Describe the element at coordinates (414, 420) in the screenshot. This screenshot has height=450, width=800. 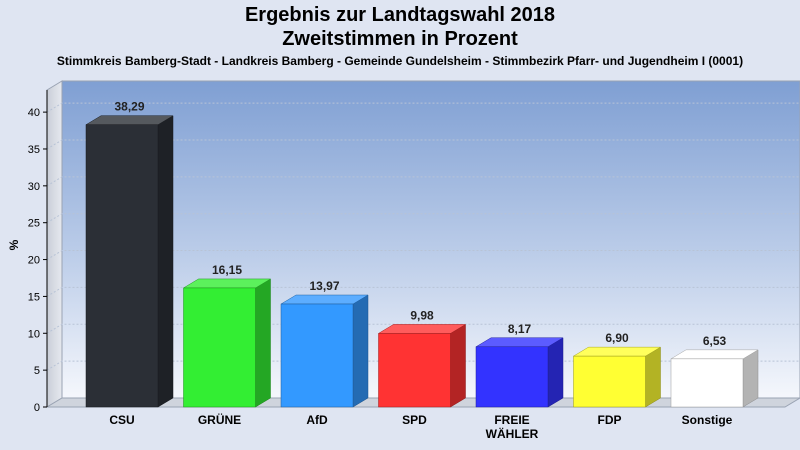
I see `x-tick-label: SPD` at that location.